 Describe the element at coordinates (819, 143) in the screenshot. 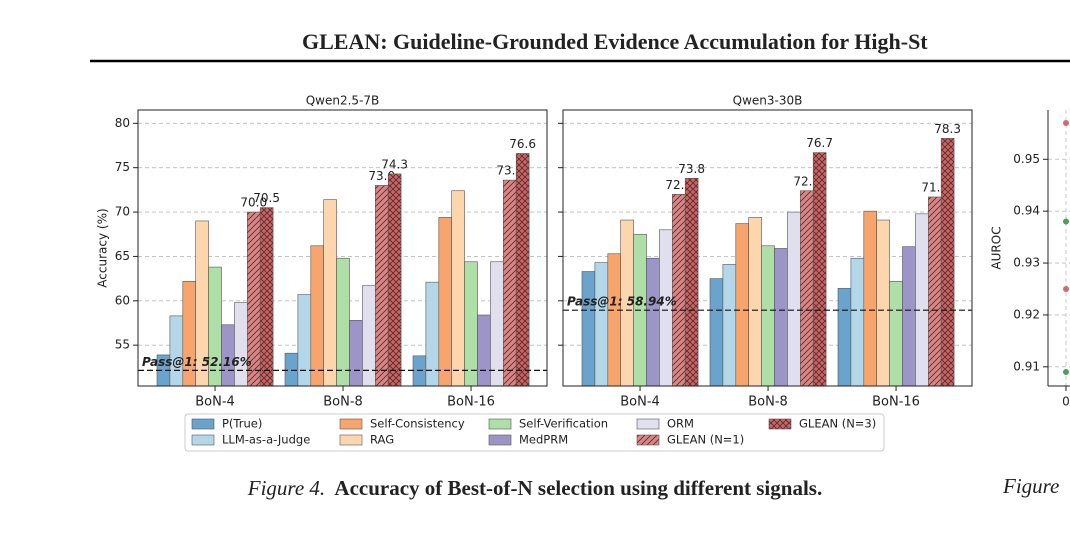

I see `data-label: 76.7` at that location.